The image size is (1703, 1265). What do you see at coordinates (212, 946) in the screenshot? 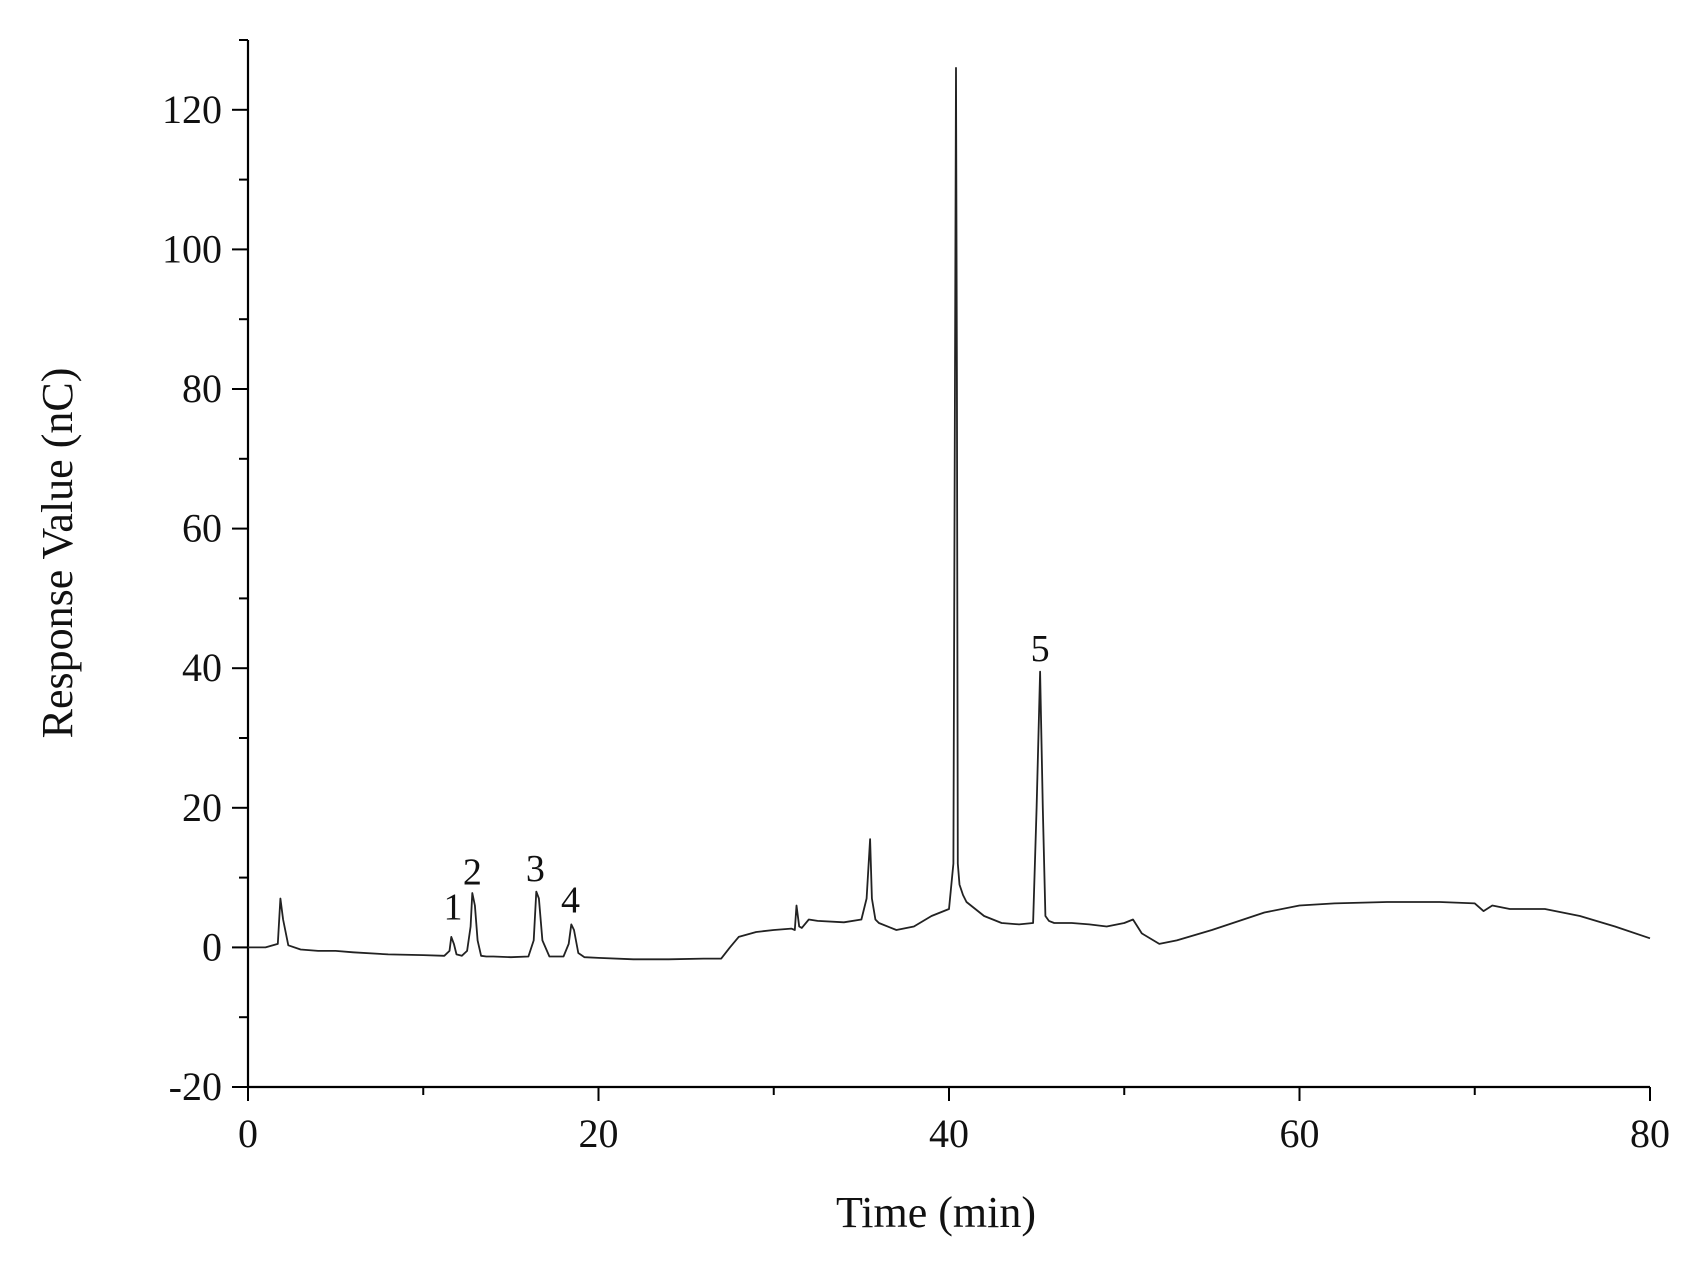
I see `y-tick-label: 0` at bounding box center [212, 946].